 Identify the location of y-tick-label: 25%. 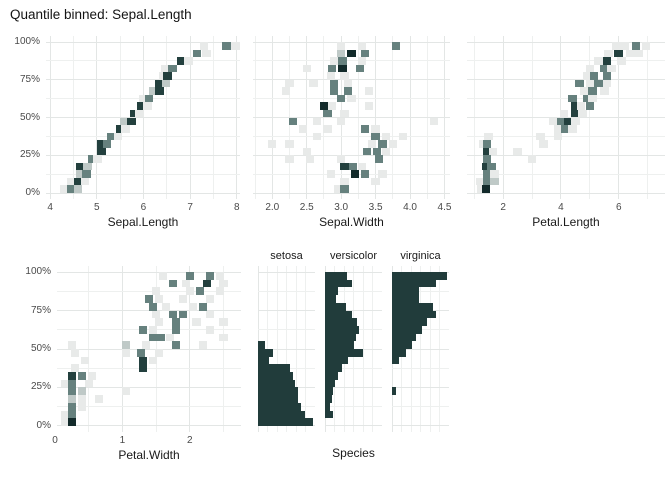
(29, 155).